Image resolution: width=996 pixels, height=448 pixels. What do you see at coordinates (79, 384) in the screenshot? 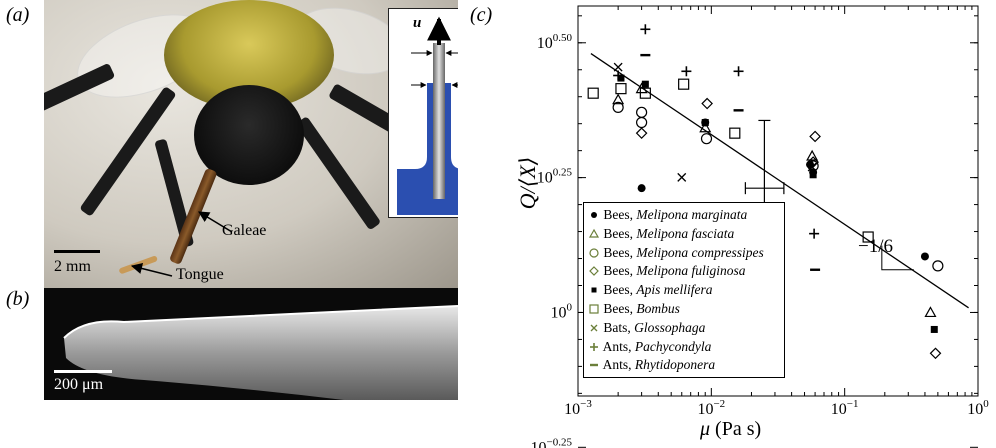
I see `scale-label-200um: 200 μm` at bounding box center [79, 384].